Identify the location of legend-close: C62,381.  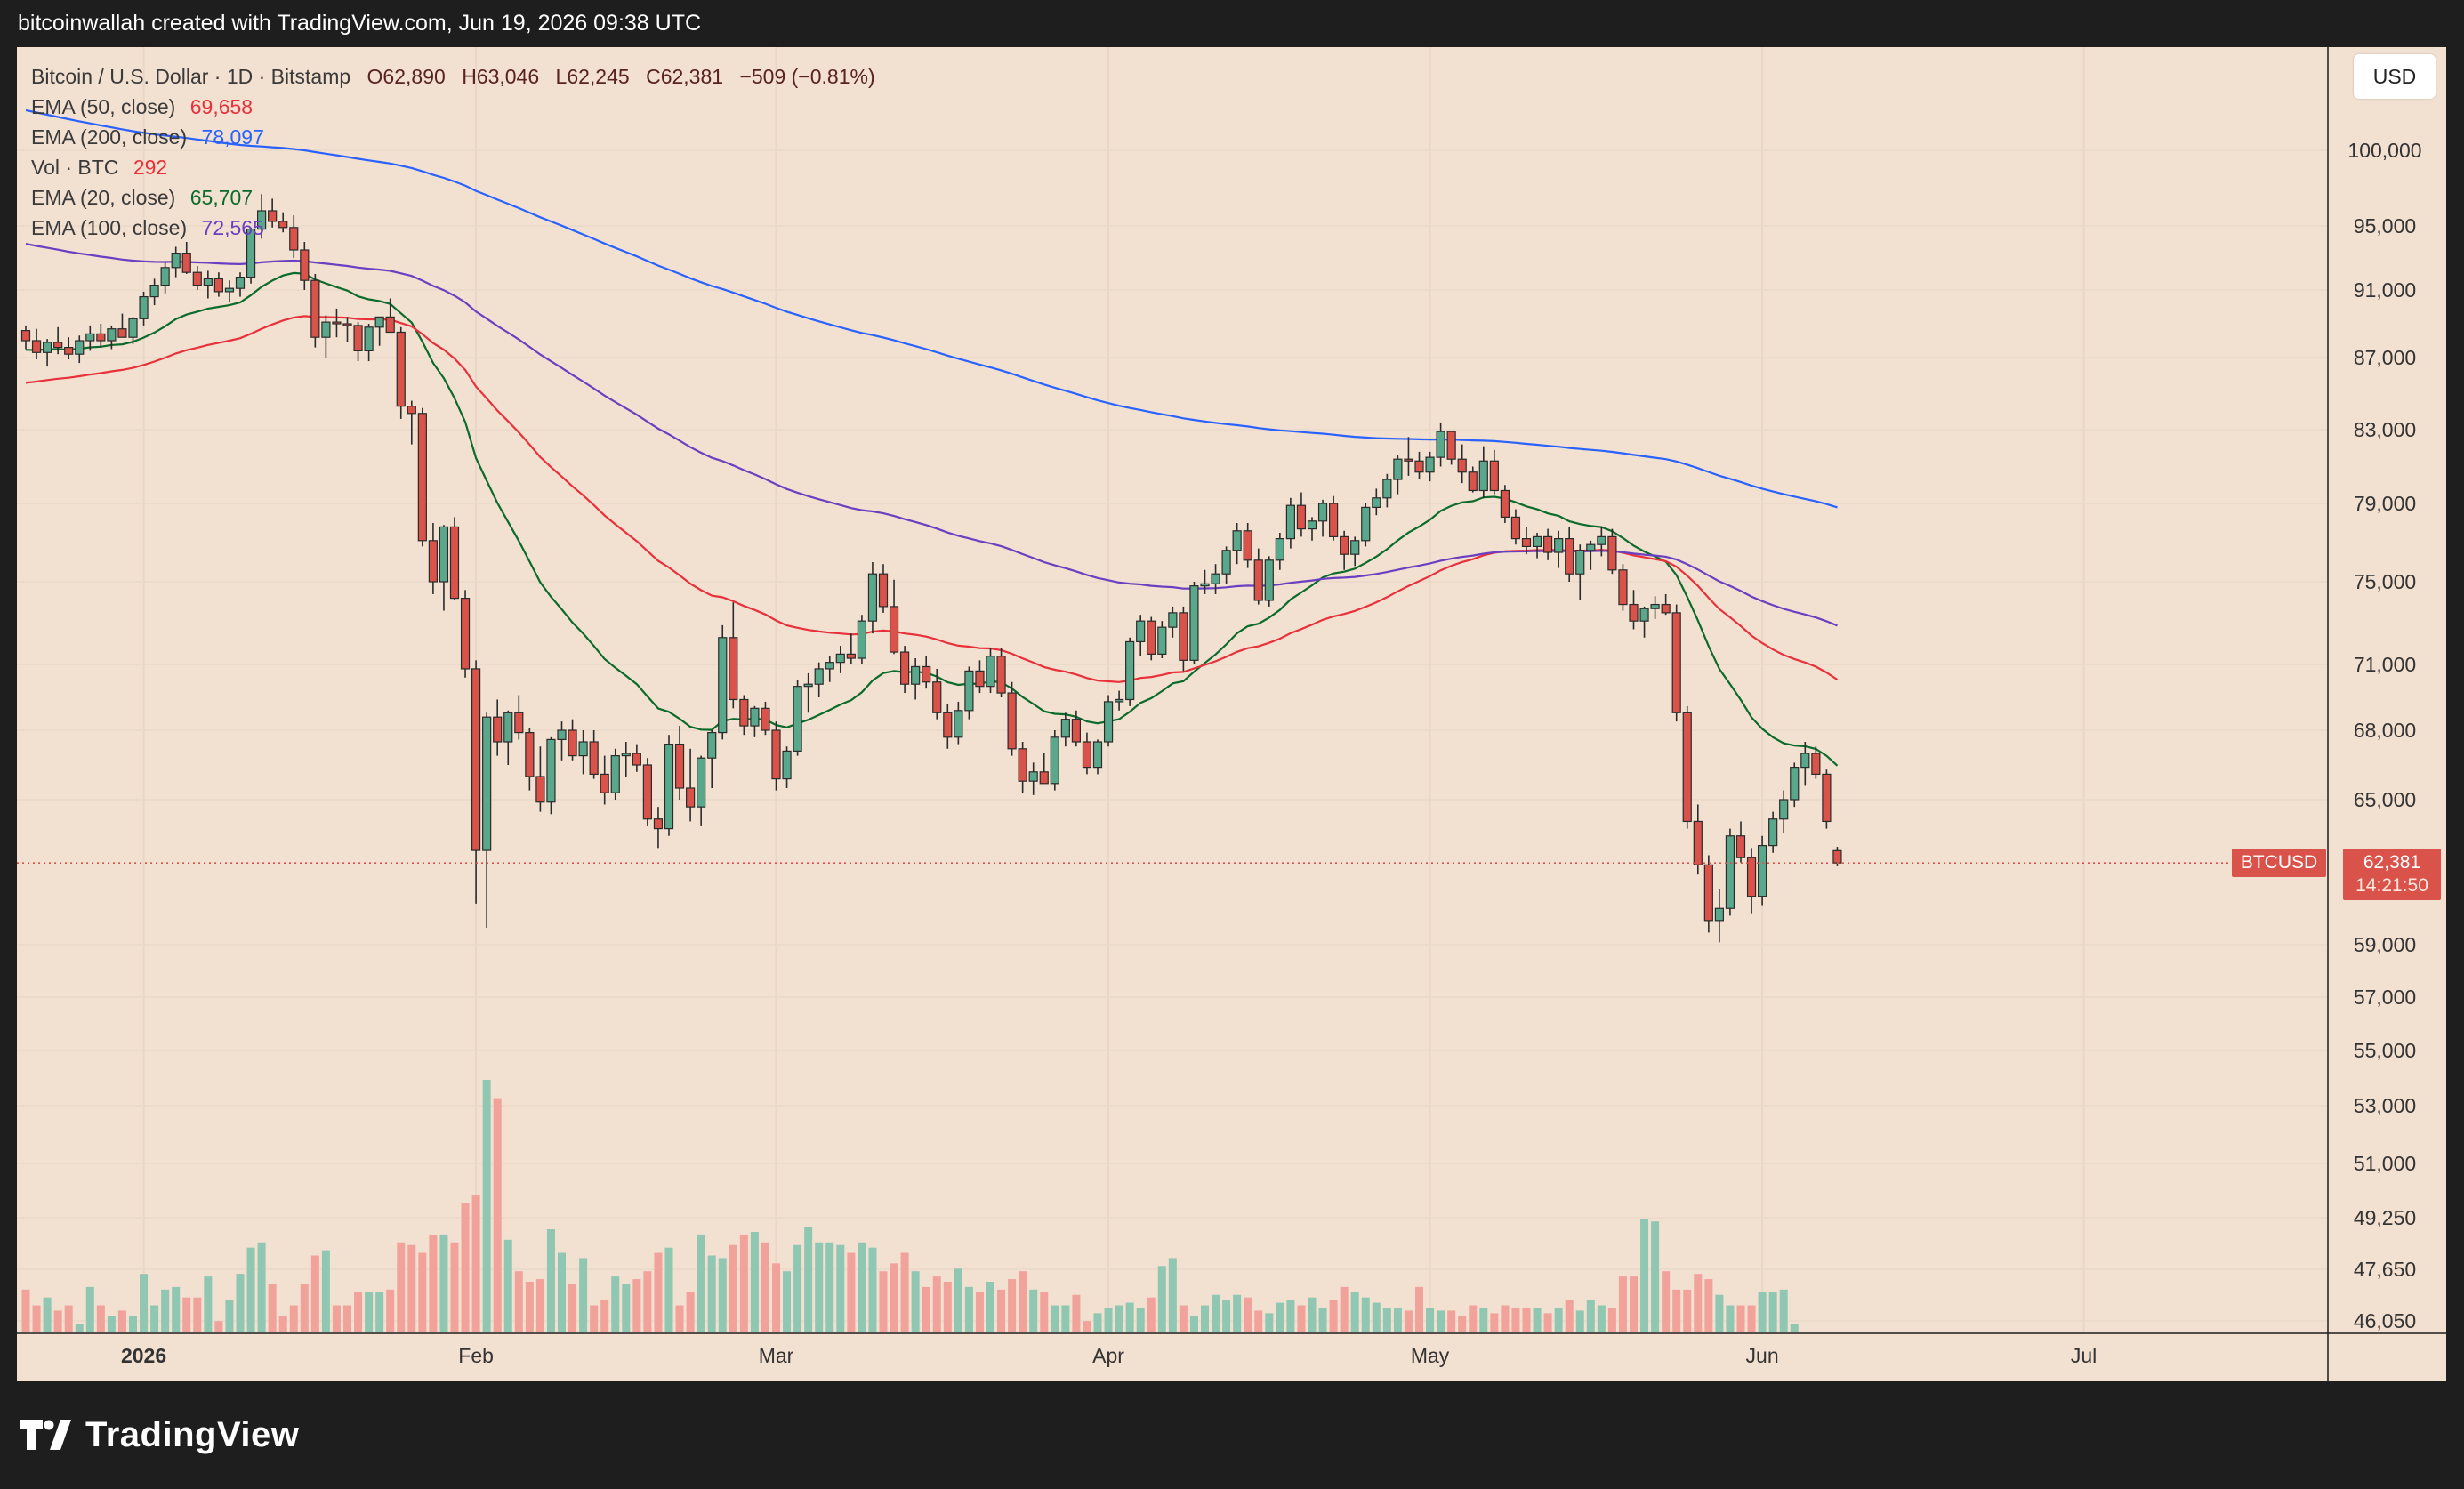
(685, 76).